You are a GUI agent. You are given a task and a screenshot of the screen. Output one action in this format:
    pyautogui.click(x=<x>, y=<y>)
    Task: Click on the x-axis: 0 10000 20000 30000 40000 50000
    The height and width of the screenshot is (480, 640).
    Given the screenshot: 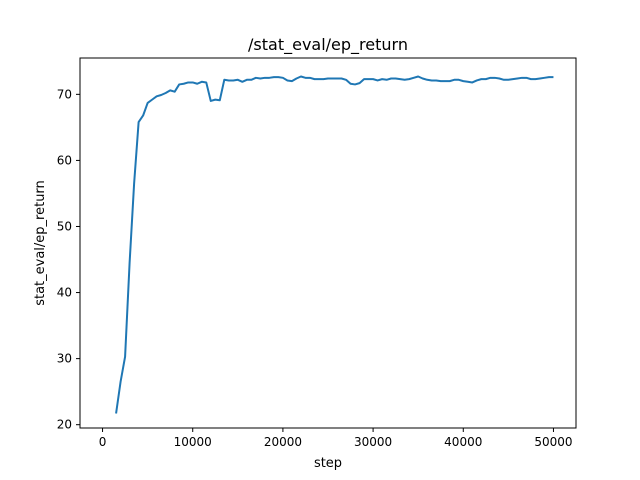 What is the action you would take?
    pyautogui.click(x=336, y=438)
    